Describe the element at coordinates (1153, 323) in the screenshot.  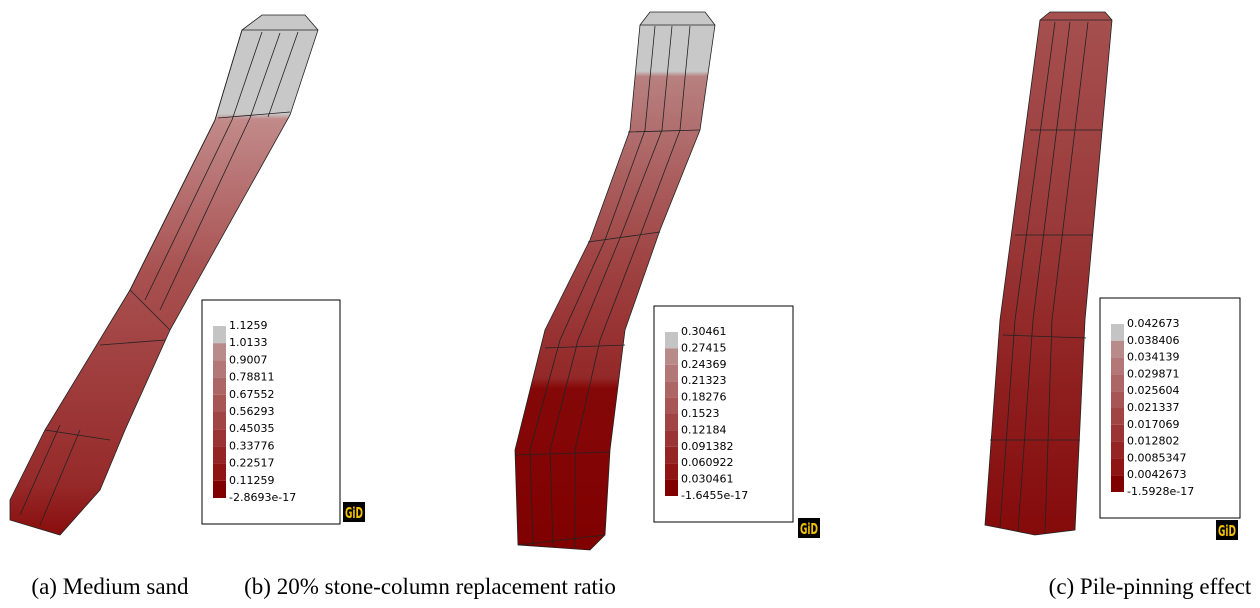
I see `legend-label: 0.042673` at that location.